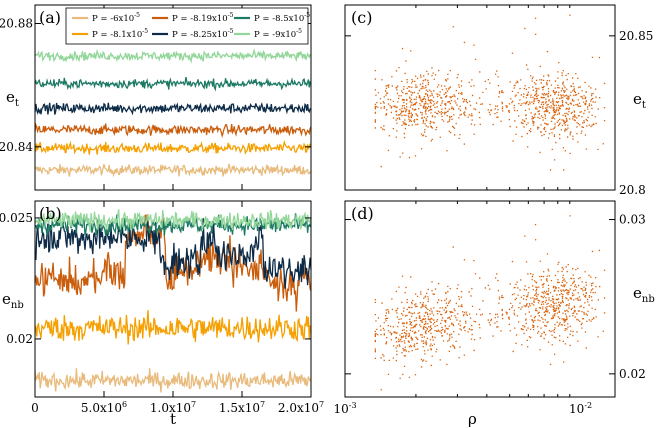 The height and width of the screenshot is (428, 665). I want to click on y-tick-label: 0.025, so click(16, 218).